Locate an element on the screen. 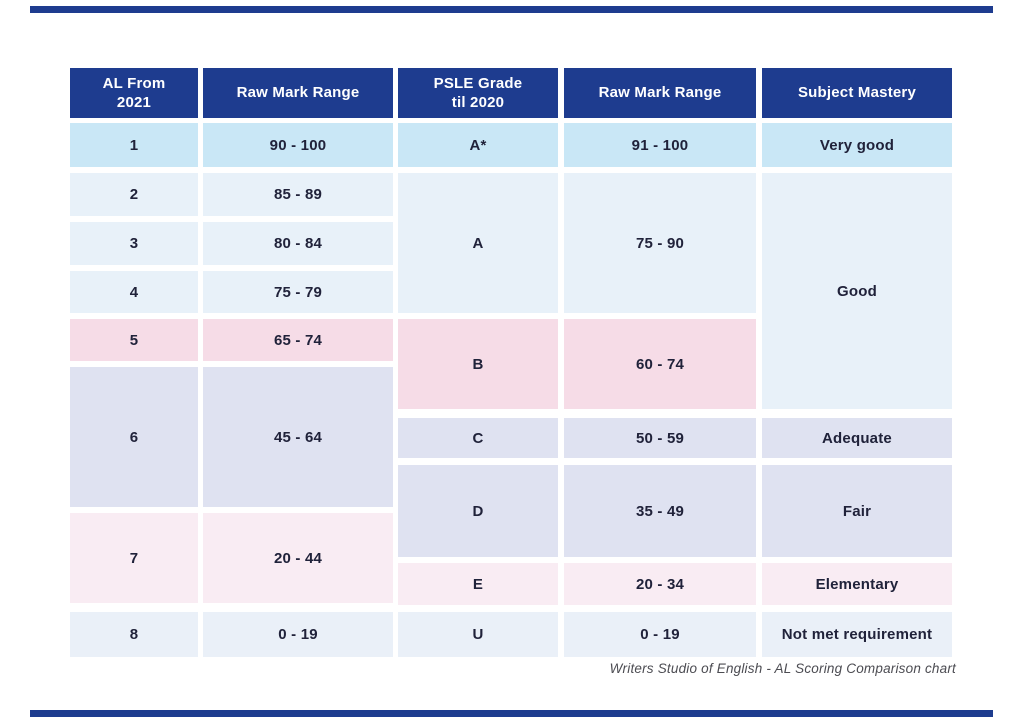 The image size is (1024, 724). al-level-cell: 6 is located at coordinates (134, 437).